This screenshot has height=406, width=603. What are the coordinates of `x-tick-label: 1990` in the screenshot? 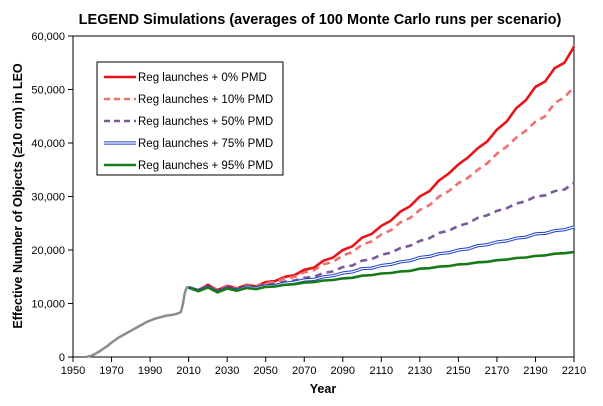 It's located at (150, 371).